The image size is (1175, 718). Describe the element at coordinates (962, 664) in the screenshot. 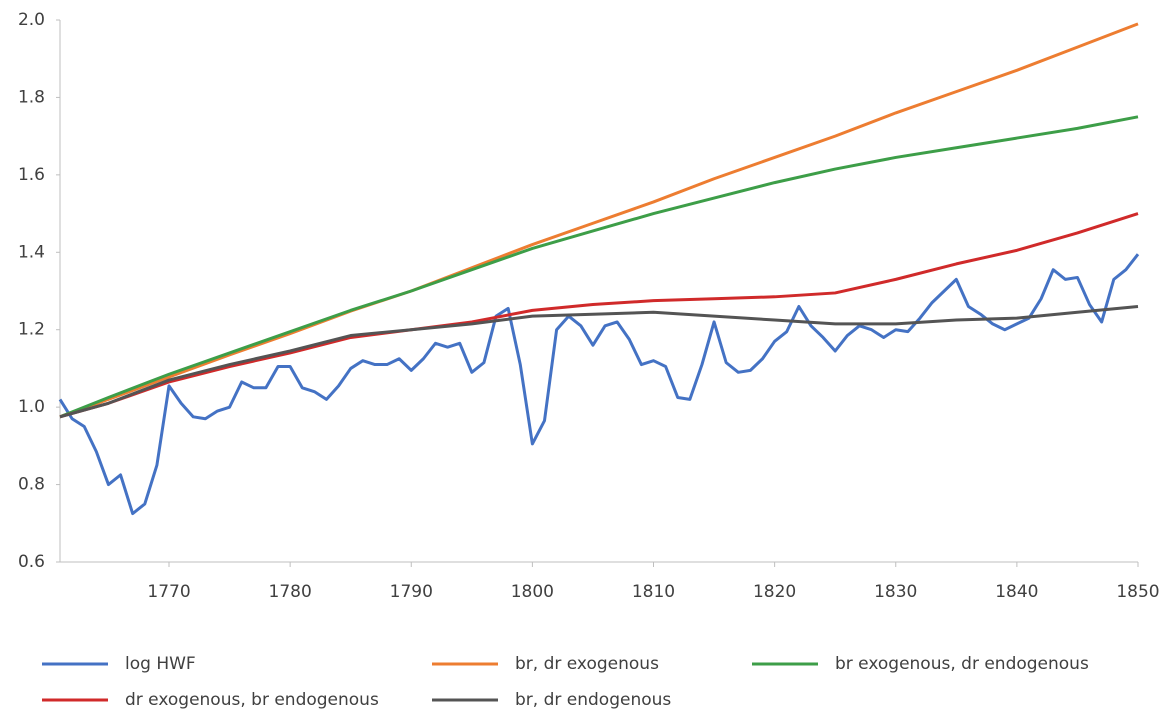

I see `legend-label: br exogenous, dr endogenous` at that location.